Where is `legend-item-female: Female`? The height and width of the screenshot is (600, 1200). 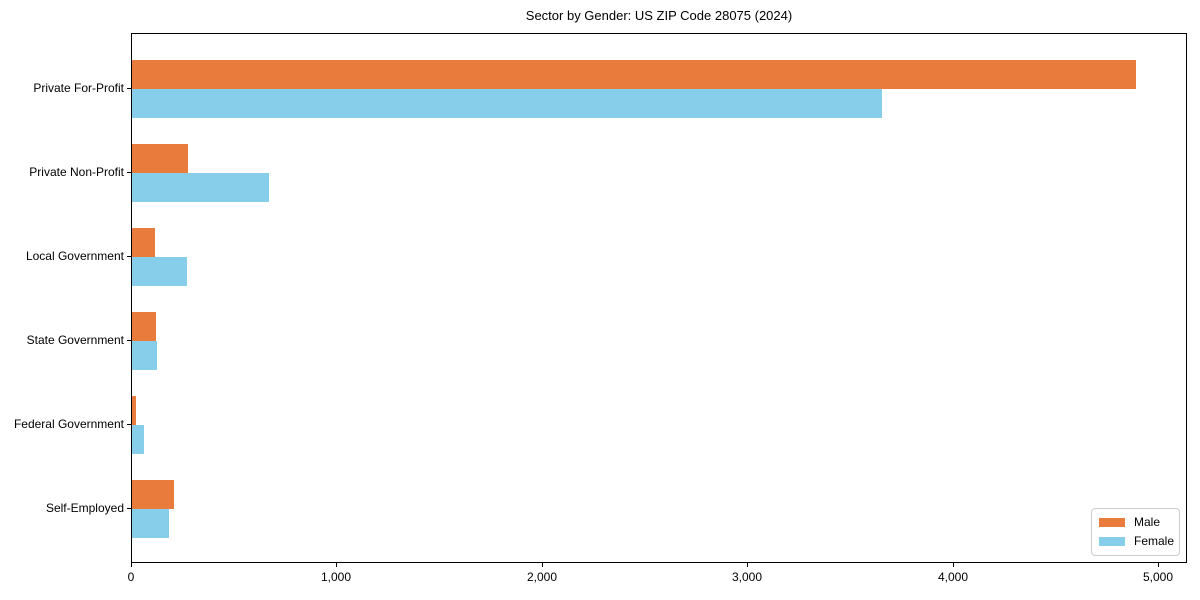 legend-item-female: Female is located at coordinates (1137, 541).